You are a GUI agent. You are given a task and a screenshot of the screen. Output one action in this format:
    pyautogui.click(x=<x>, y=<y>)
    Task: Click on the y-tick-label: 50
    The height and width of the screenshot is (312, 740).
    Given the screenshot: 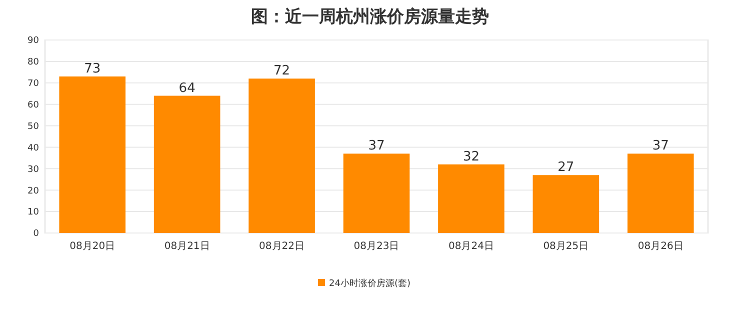 What is the action you would take?
    pyautogui.click(x=34, y=127)
    